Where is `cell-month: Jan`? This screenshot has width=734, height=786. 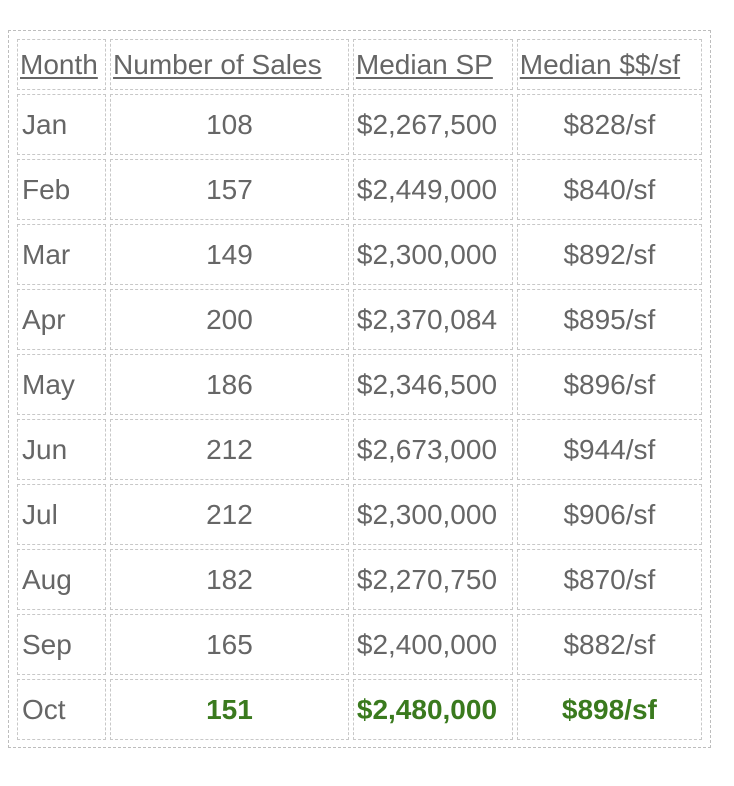 cell-month: Jan is located at coordinates (62, 124).